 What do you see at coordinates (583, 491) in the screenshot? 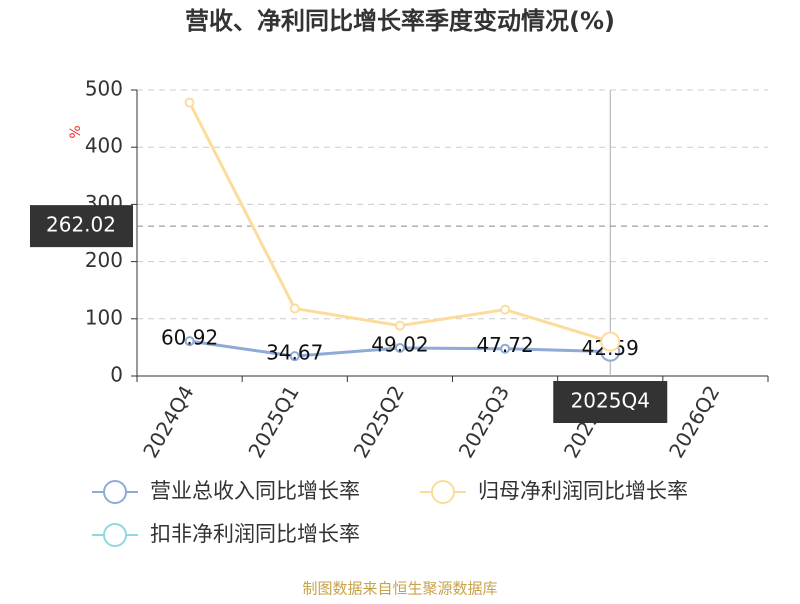
I see `legend-label: 归母净利润同比增长率` at bounding box center [583, 491].